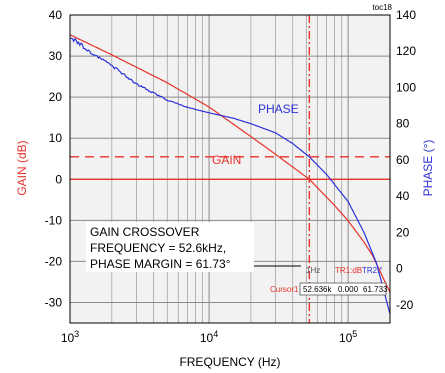  Describe the element at coordinates (405, 305) in the screenshot. I see `right-tick-label: -20` at that location.